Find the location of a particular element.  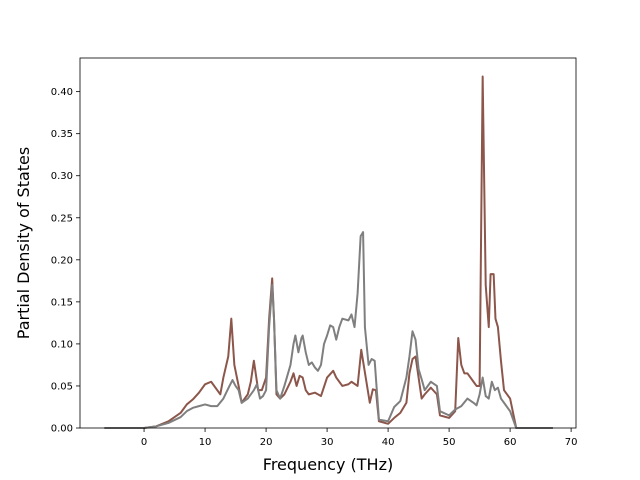

x-tick-label: 60 is located at coordinates (510, 442).